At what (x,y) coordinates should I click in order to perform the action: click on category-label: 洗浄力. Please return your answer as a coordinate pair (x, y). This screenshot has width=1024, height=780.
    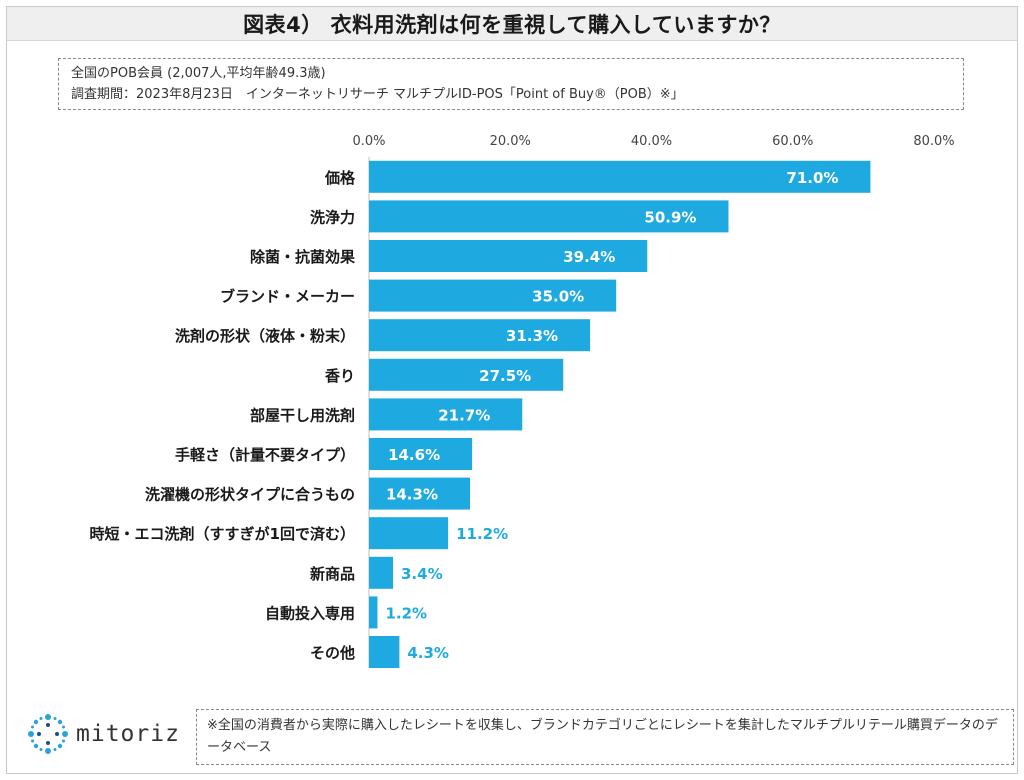
    Looking at the image, I should click on (332, 217).